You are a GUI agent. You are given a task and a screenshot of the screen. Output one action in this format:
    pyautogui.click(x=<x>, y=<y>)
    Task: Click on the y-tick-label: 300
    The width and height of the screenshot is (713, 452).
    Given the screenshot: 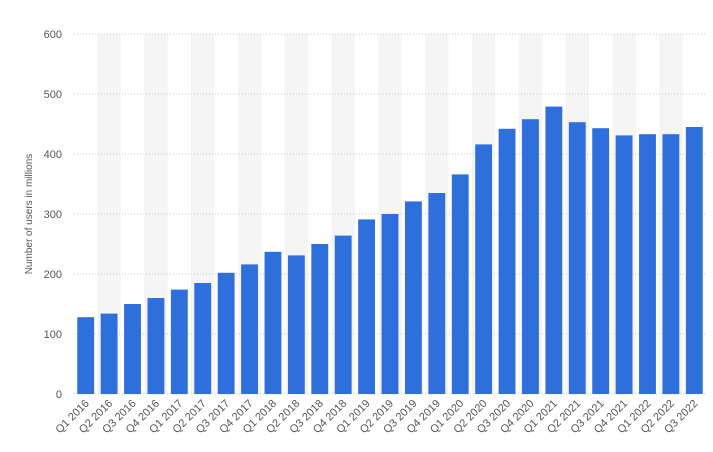 What is the action you would take?
    pyautogui.click(x=53, y=215)
    